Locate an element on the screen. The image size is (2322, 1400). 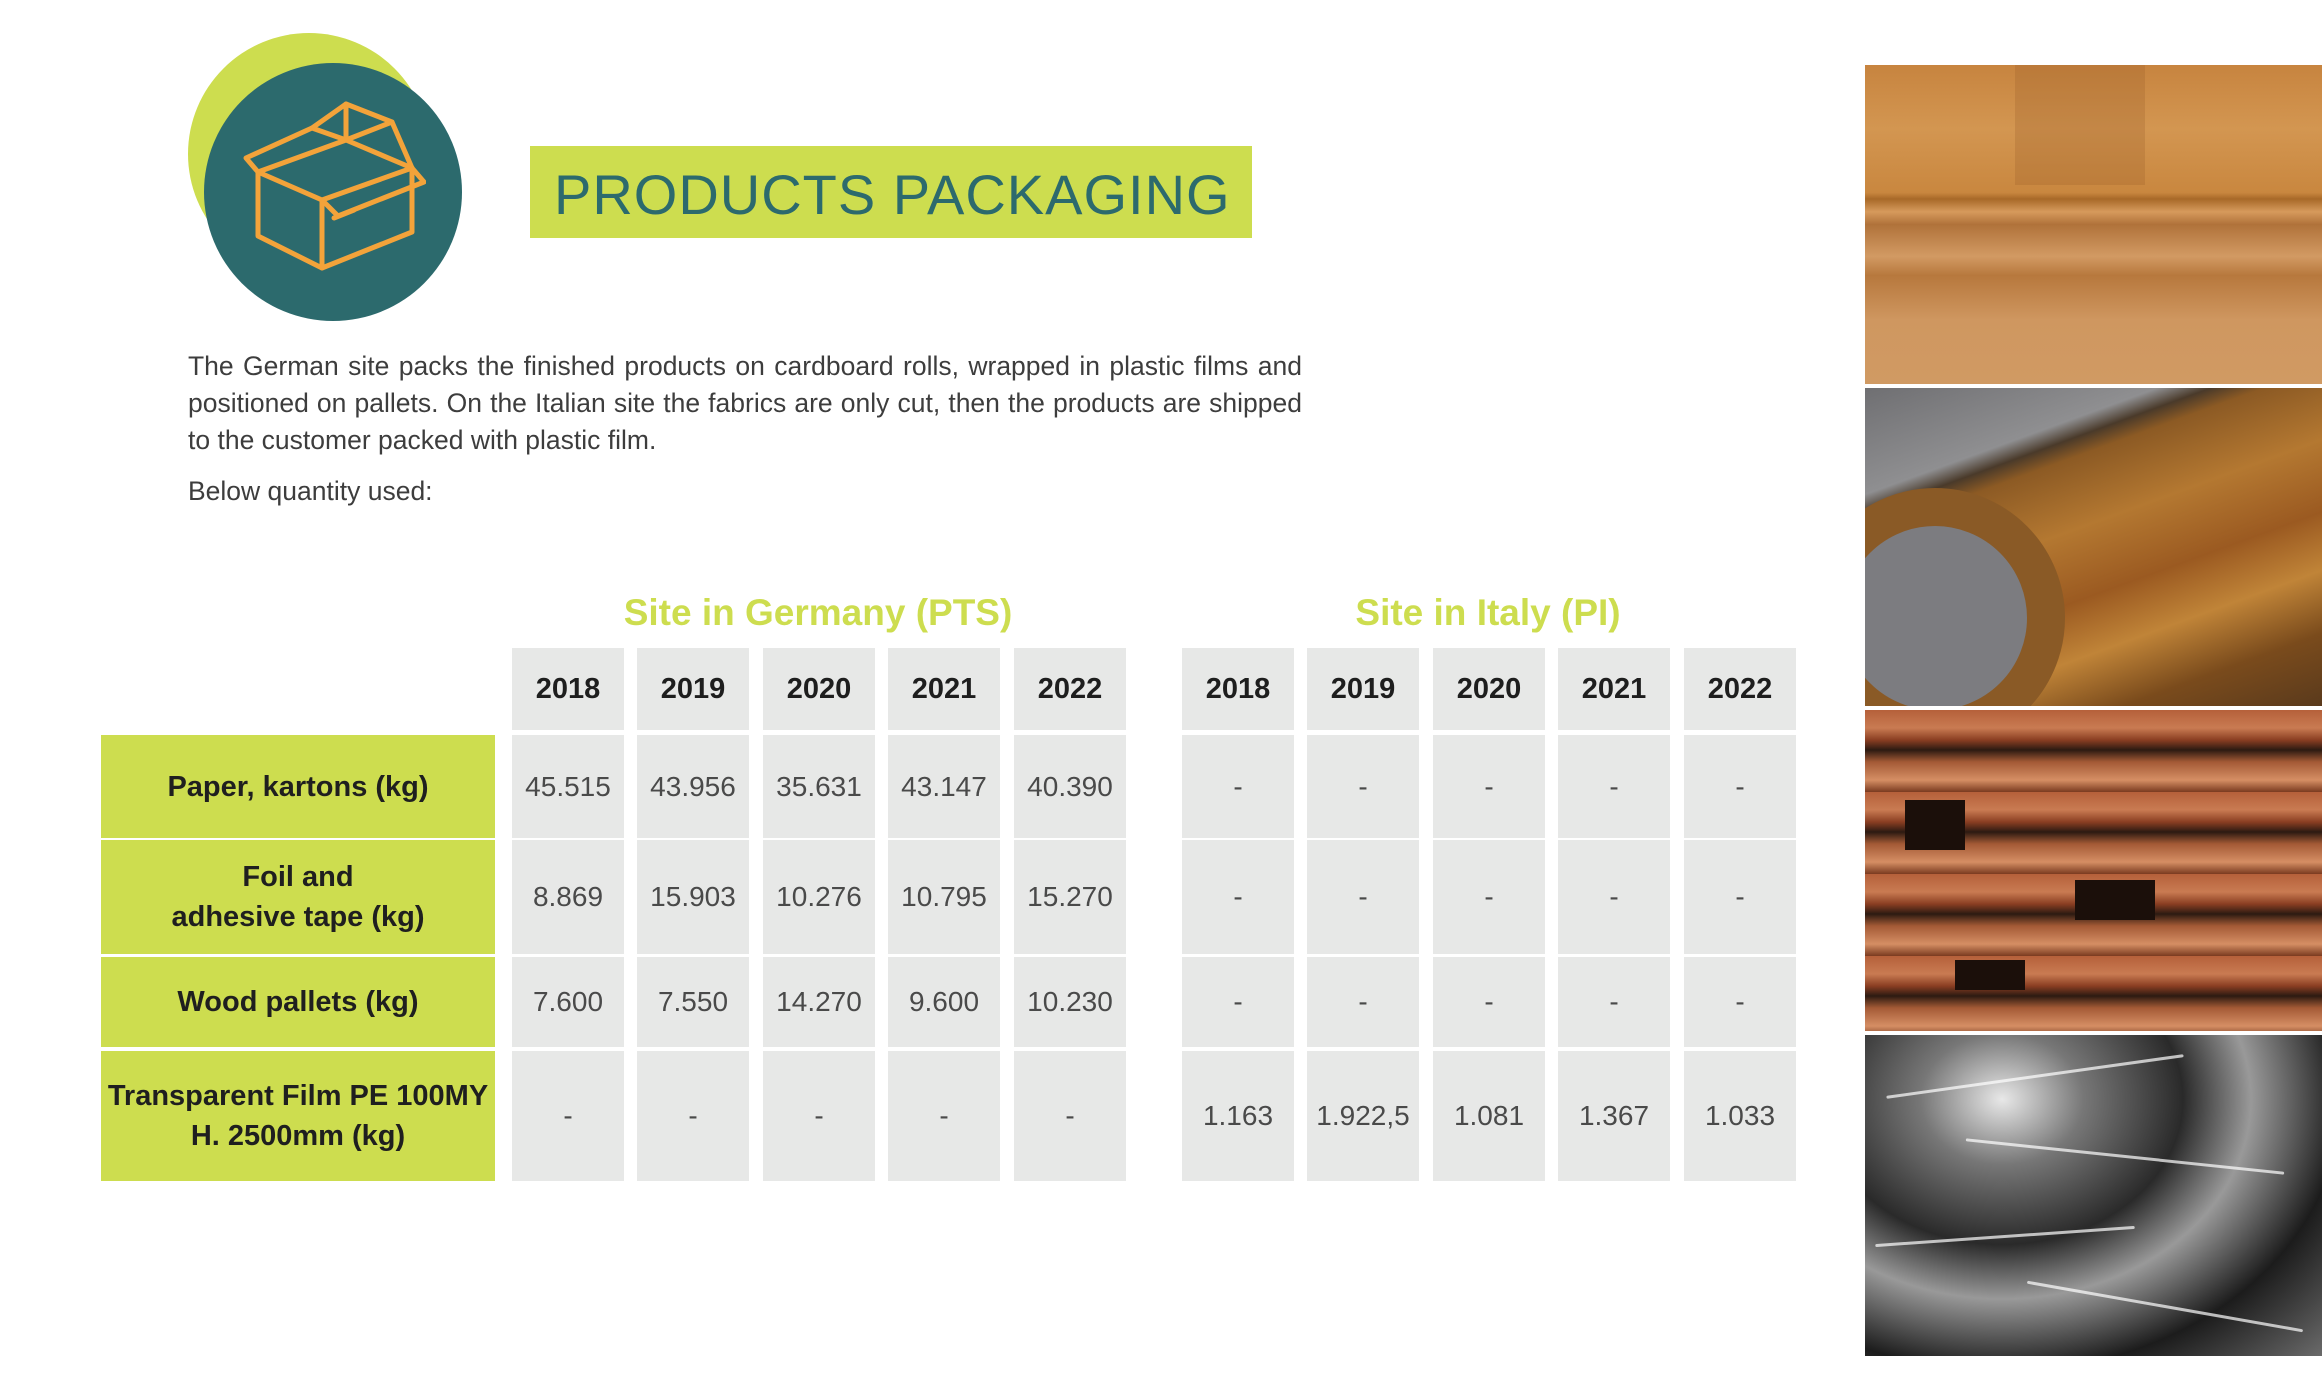
germany-value-cell: 15.270 is located at coordinates (1070, 897).